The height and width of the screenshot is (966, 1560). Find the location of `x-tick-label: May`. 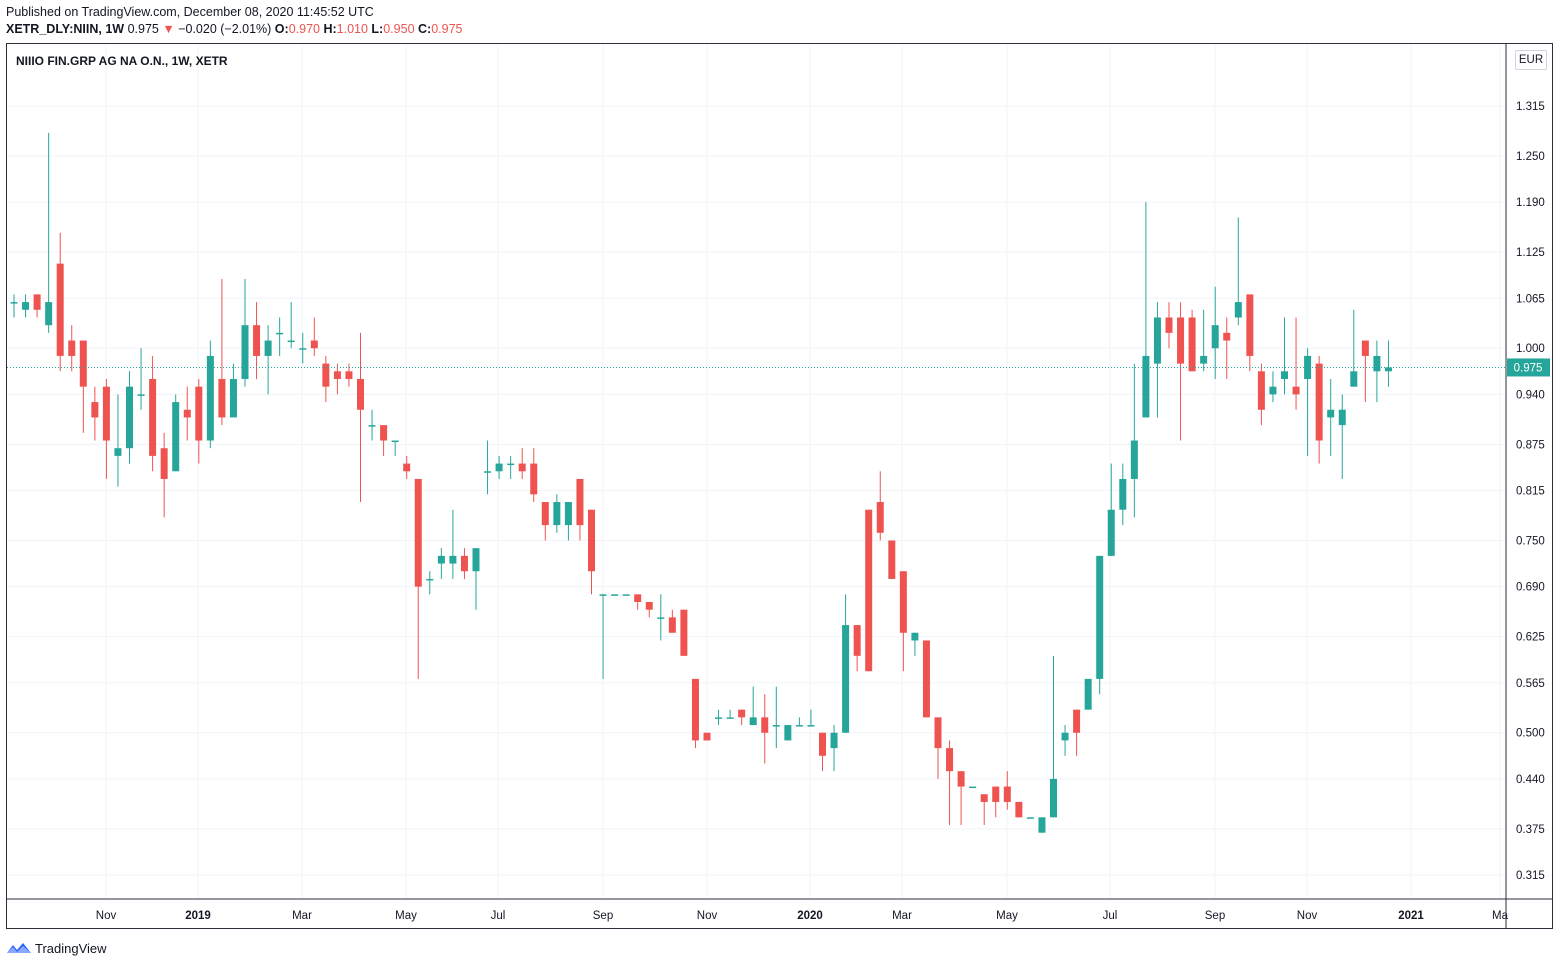

x-tick-label: May is located at coordinates (406, 916).